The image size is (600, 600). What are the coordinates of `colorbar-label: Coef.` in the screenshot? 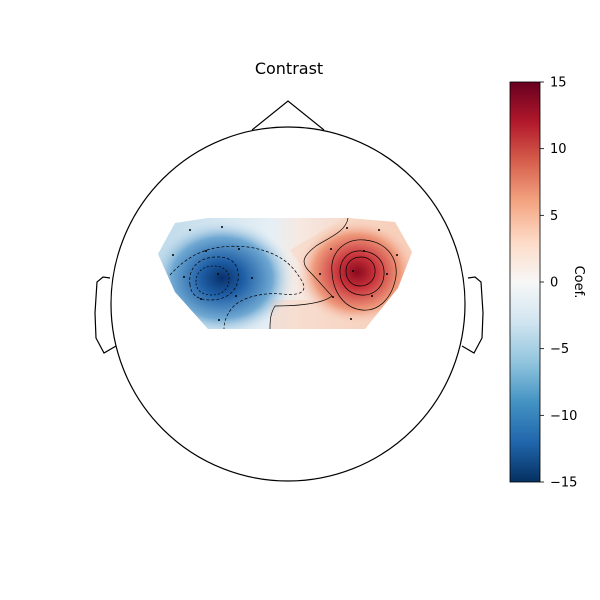 It's located at (578, 282).